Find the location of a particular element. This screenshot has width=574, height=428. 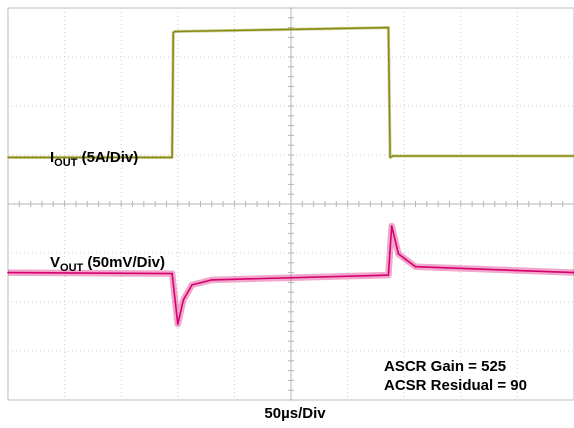

iout-label: IOUT (5A/Div) is located at coordinates (94, 159).